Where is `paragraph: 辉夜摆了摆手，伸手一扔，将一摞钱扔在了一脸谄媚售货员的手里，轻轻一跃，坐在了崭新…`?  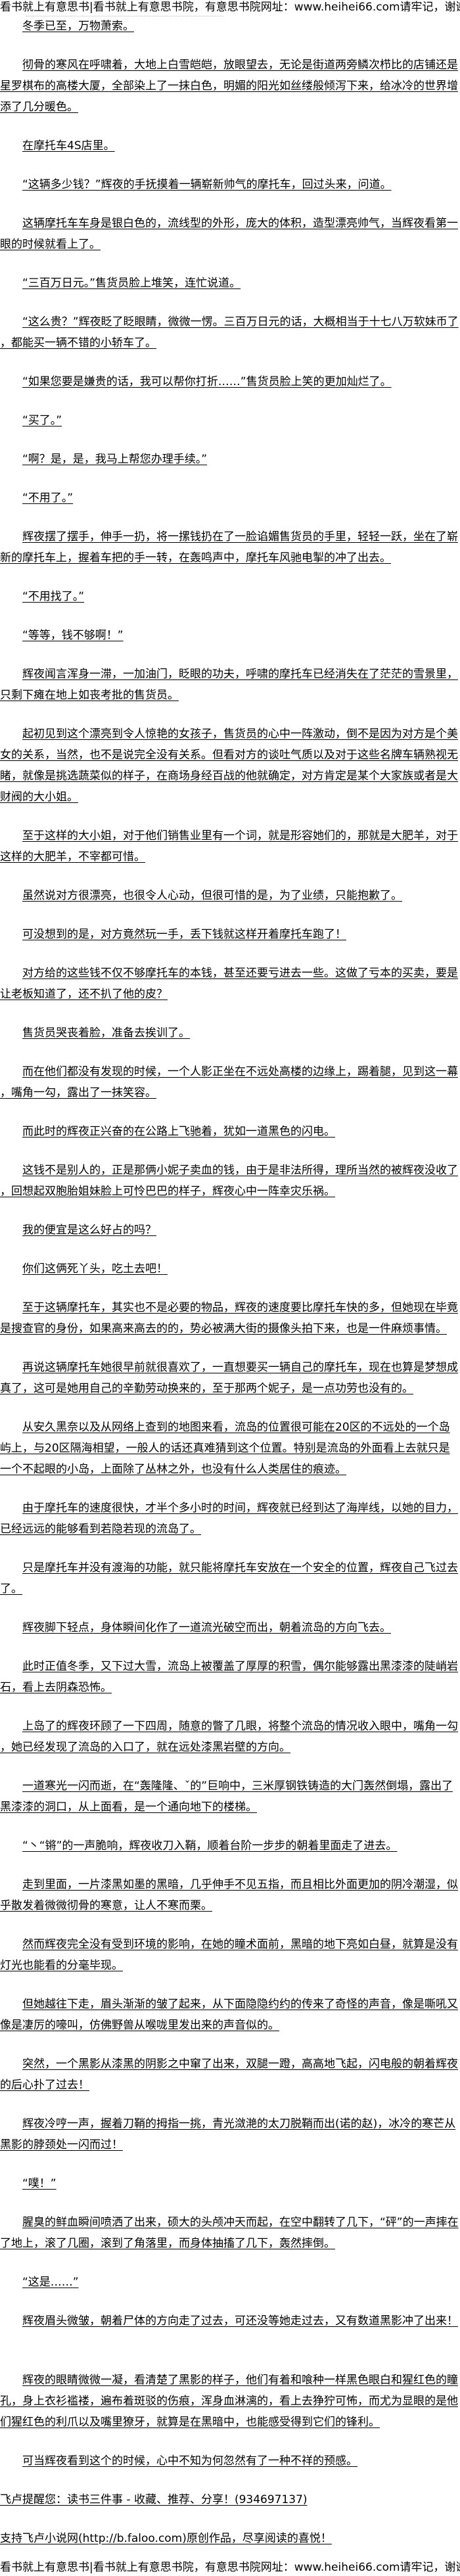
paragraph: 辉夜摆了摆手，伸手一扔，将一摞钱扔在了一脸谄媚售货员的手里，轻轻一跃，坐在了崭新… is located at coordinates (229, 547).